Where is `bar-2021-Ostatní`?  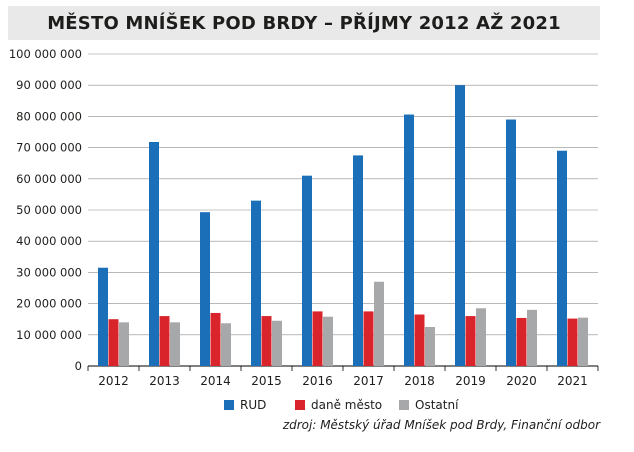
bar-2021-Ostatní is located at coordinates (583, 341).